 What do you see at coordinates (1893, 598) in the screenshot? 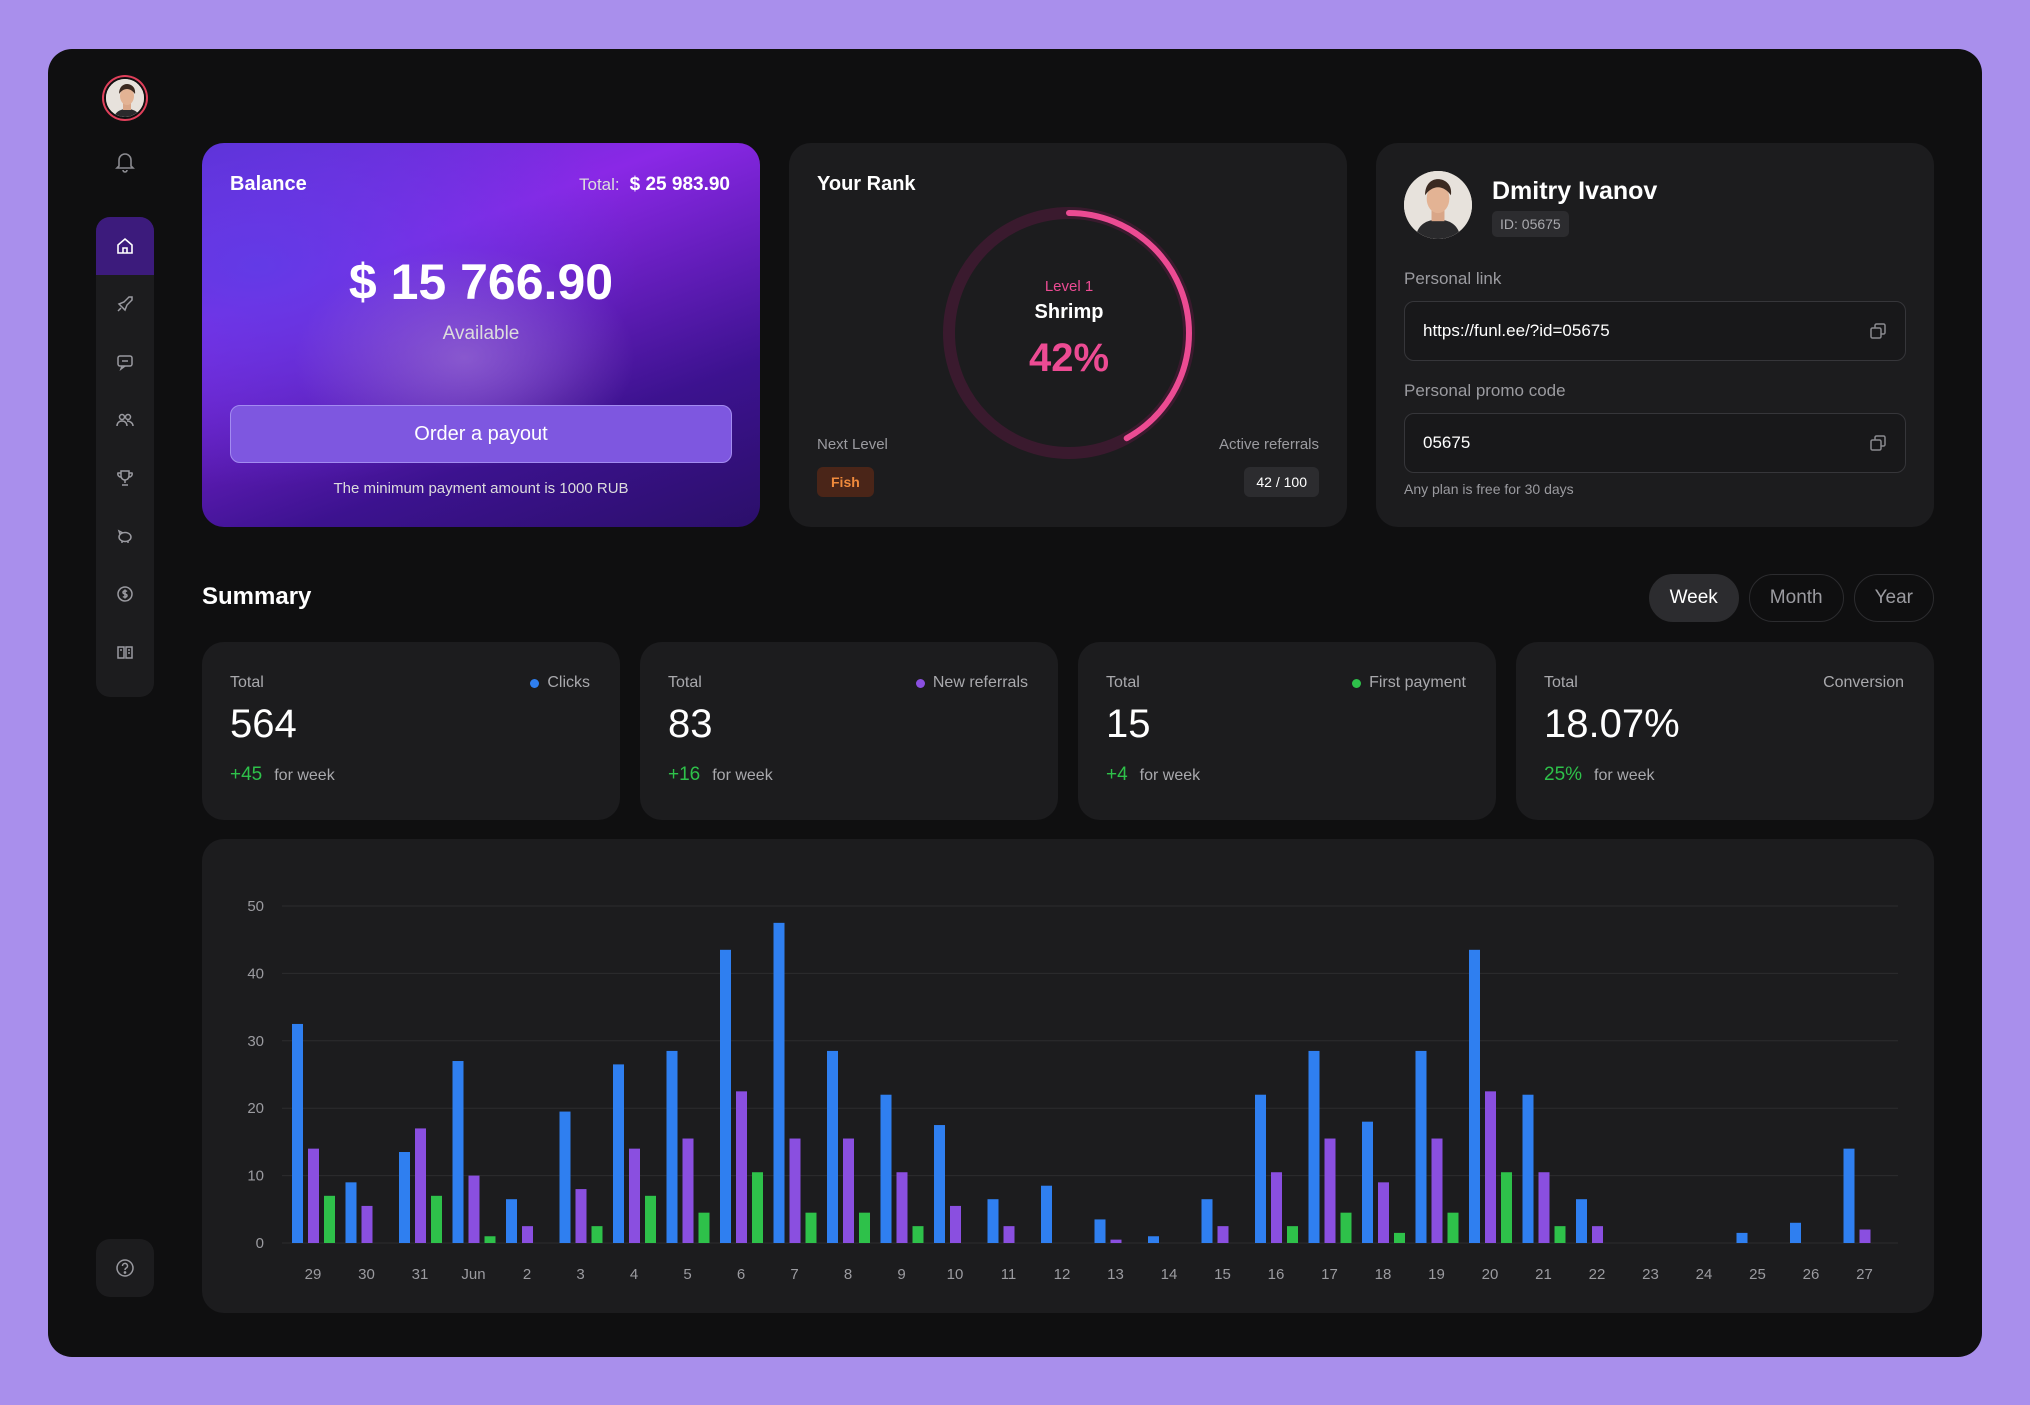
I see `tab-year: Year` at bounding box center [1893, 598].